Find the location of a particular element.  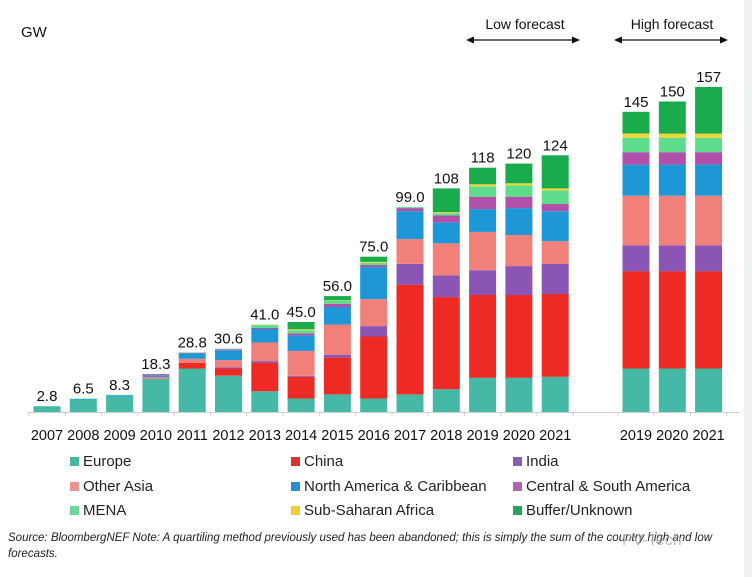

page-edge is located at coordinates (748, 288).